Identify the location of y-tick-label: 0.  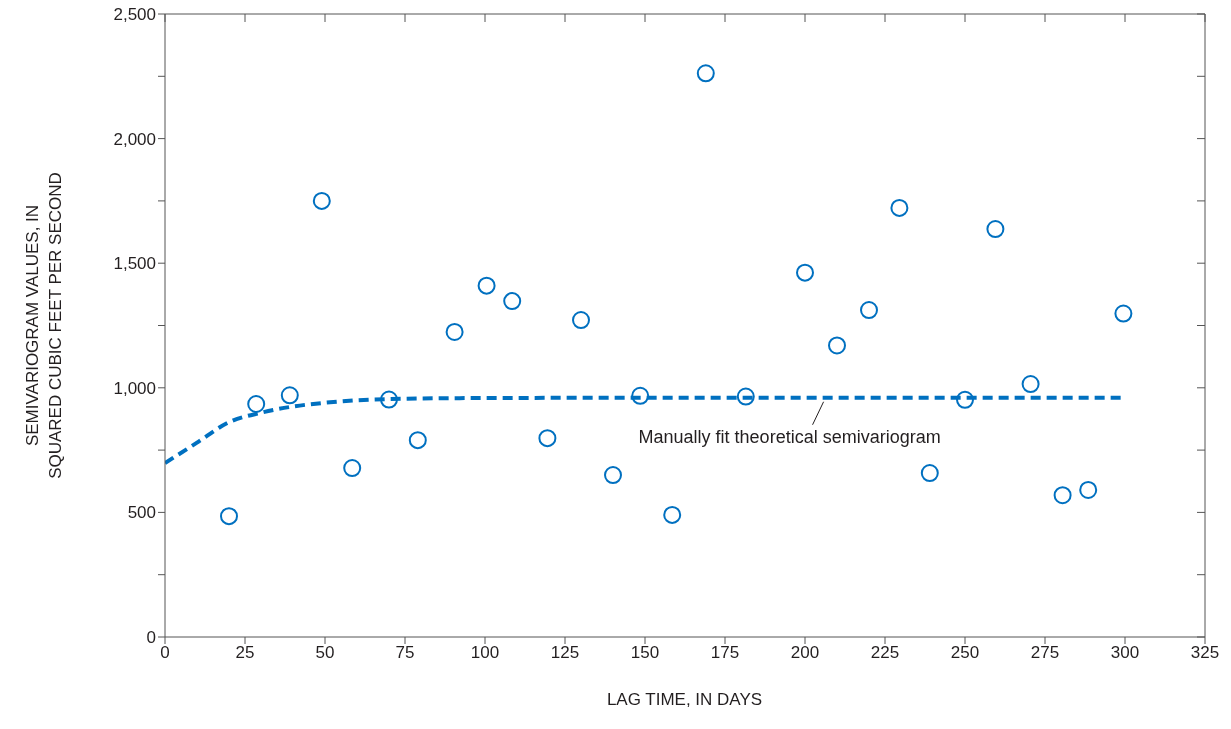
(151, 638).